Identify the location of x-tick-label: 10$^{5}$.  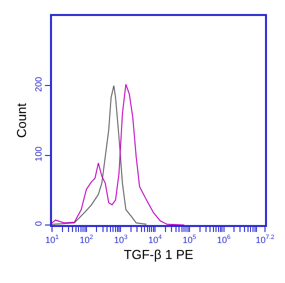
(189, 239).